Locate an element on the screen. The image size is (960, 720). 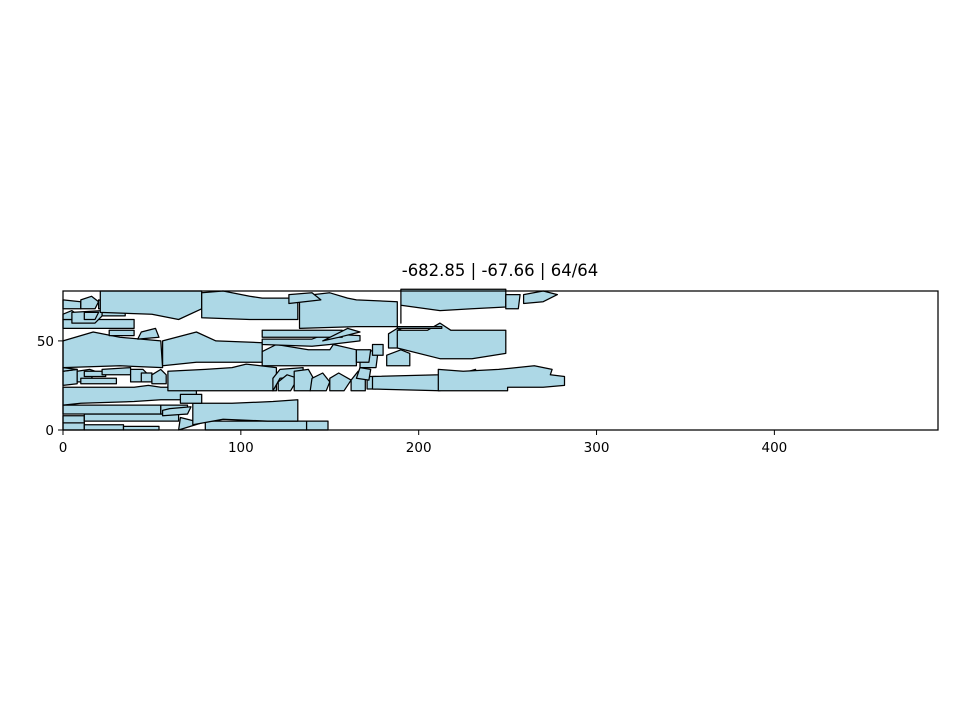
x-tick-label-2: 200 is located at coordinates (419, 448).